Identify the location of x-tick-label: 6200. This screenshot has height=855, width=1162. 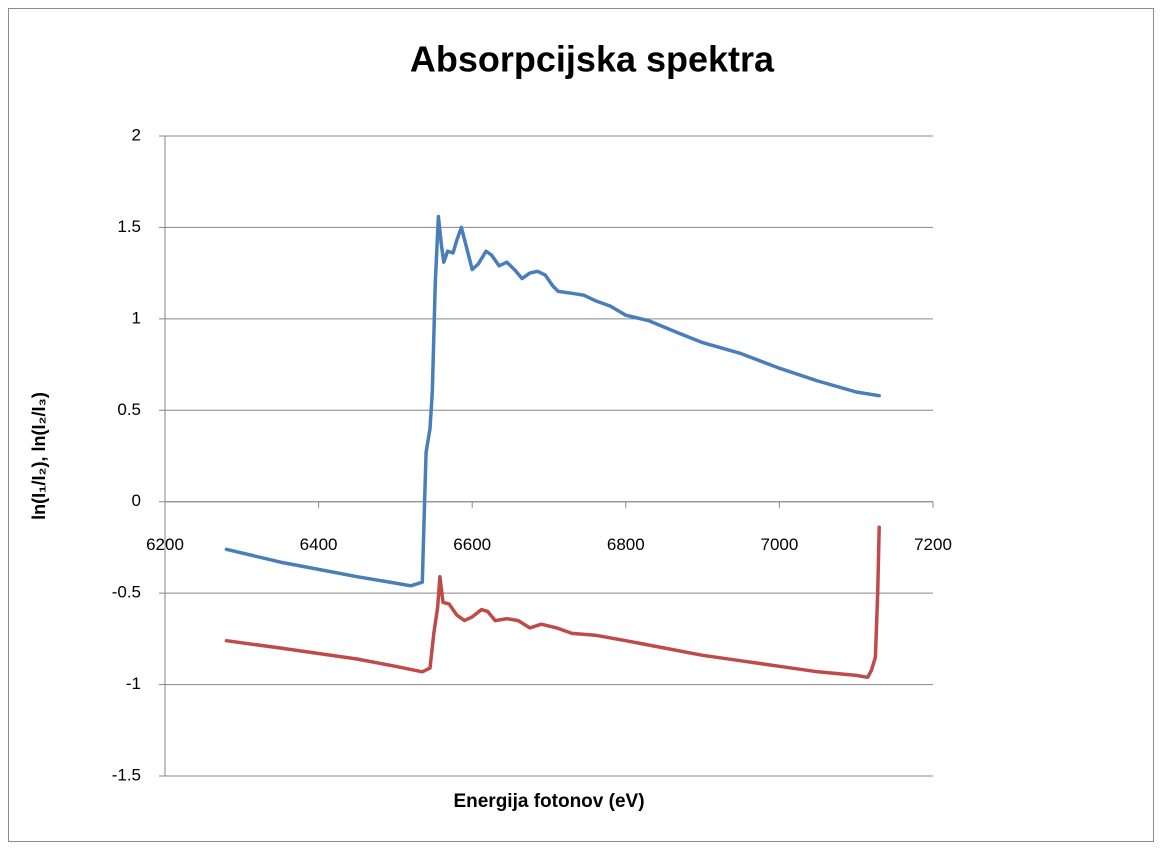
(165, 544).